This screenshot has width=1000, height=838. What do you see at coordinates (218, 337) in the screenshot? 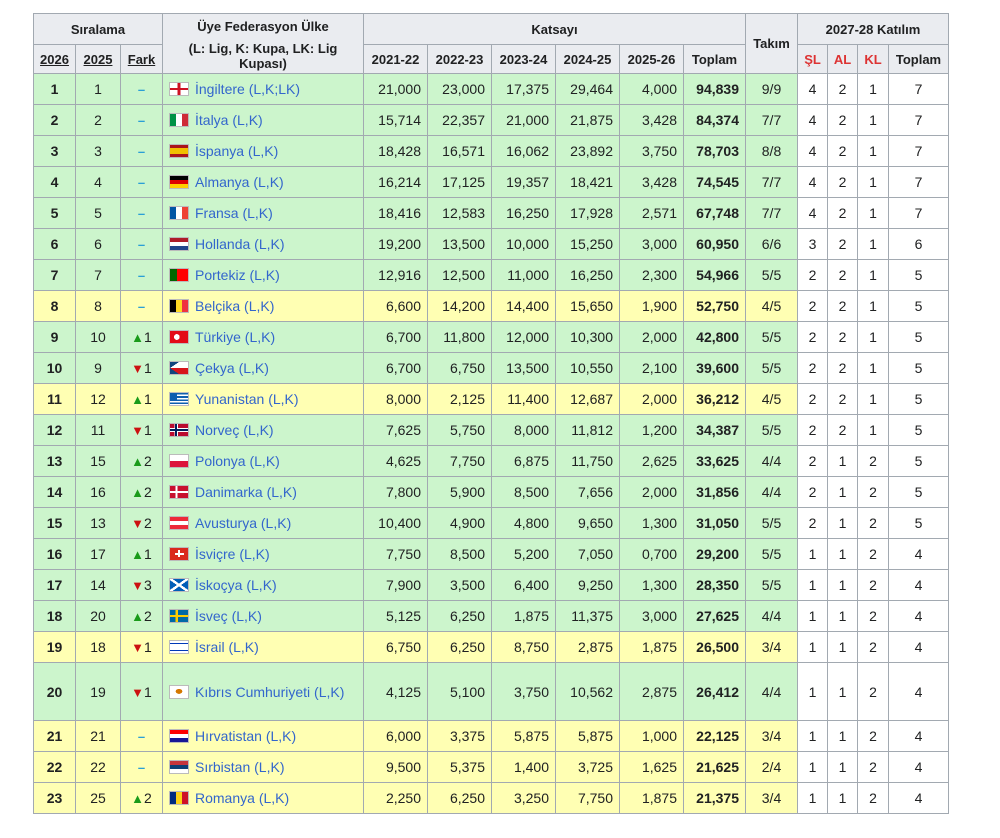
I see `country-link: Türkiye` at bounding box center [218, 337].